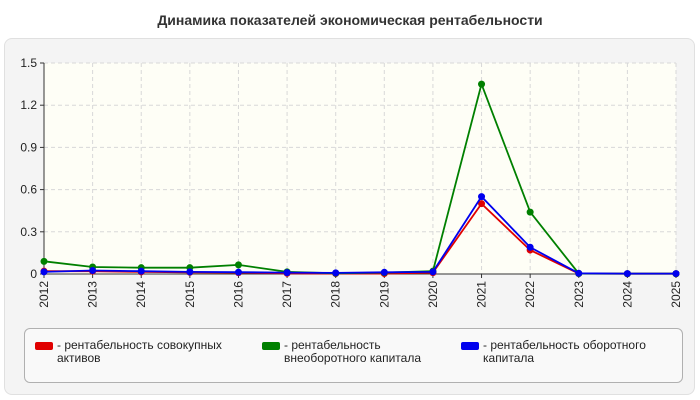  What do you see at coordinates (28, 105) in the screenshot?
I see `y-tick-label: 1.2` at bounding box center [28, 105].